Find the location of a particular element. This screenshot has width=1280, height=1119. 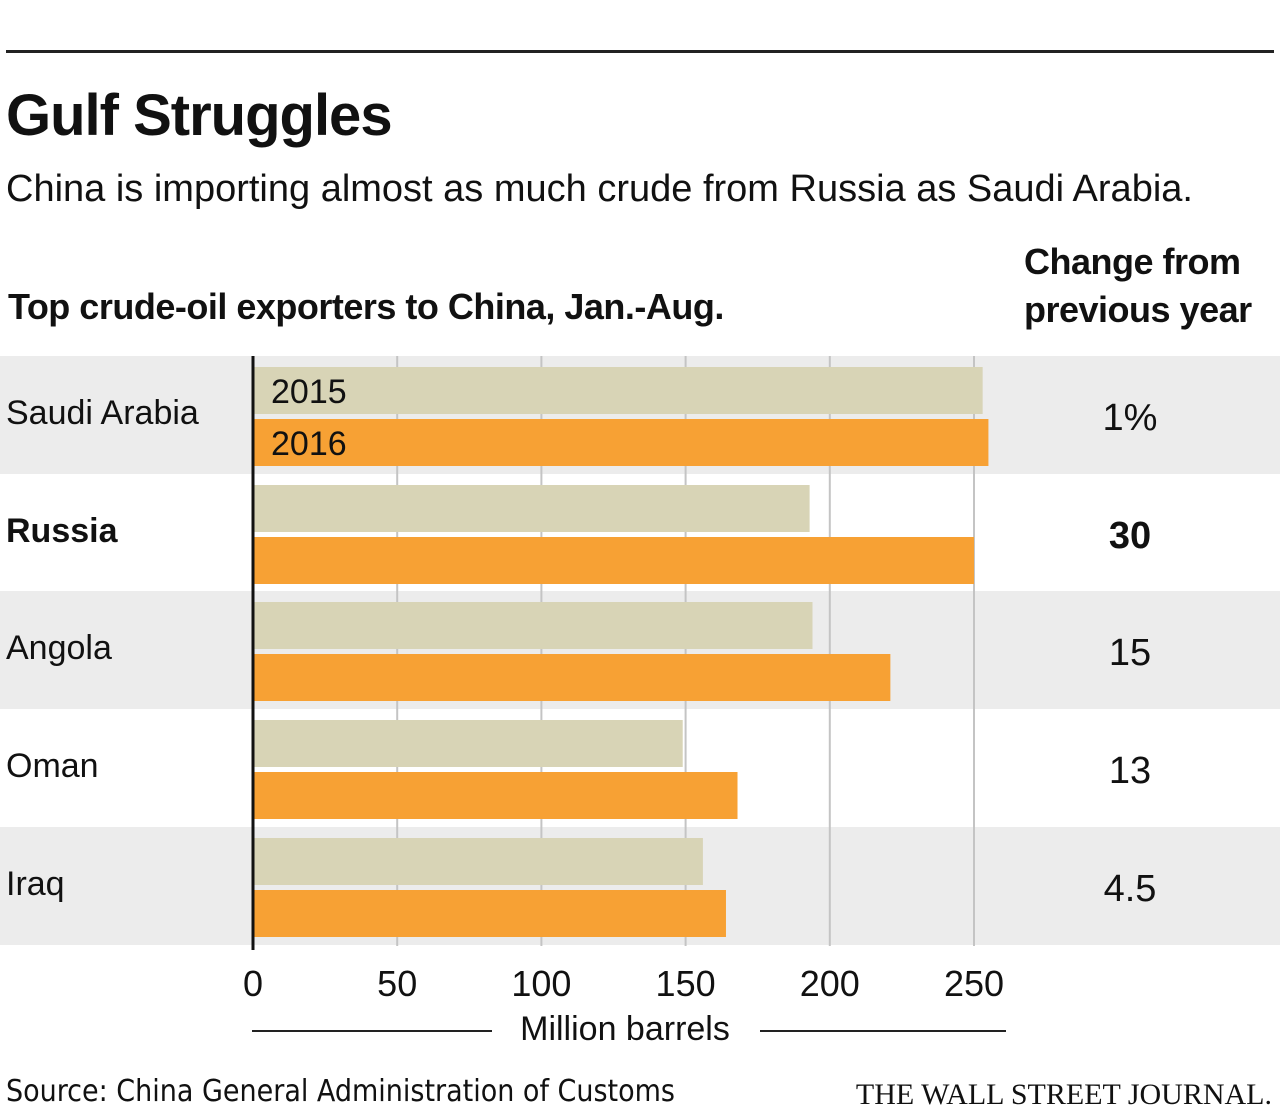

bar-saudi-arabia-2015 is located at coordinates (618, 390).